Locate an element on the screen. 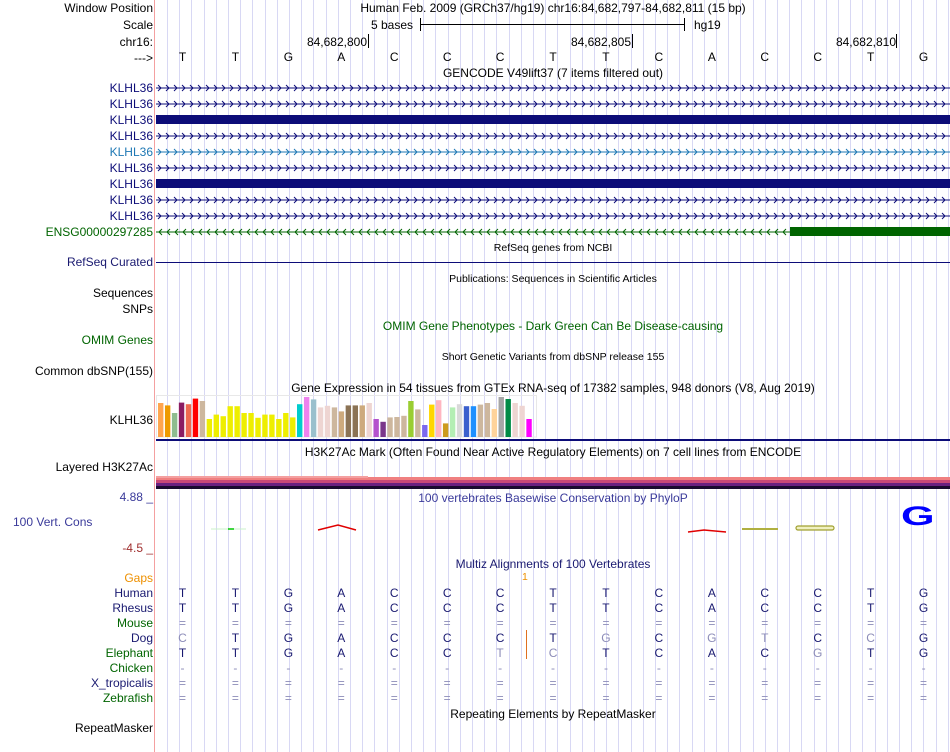 The height and width of the screenshot is (752, 950). species-label: Zebrafish is located at coordinates (127, 698).